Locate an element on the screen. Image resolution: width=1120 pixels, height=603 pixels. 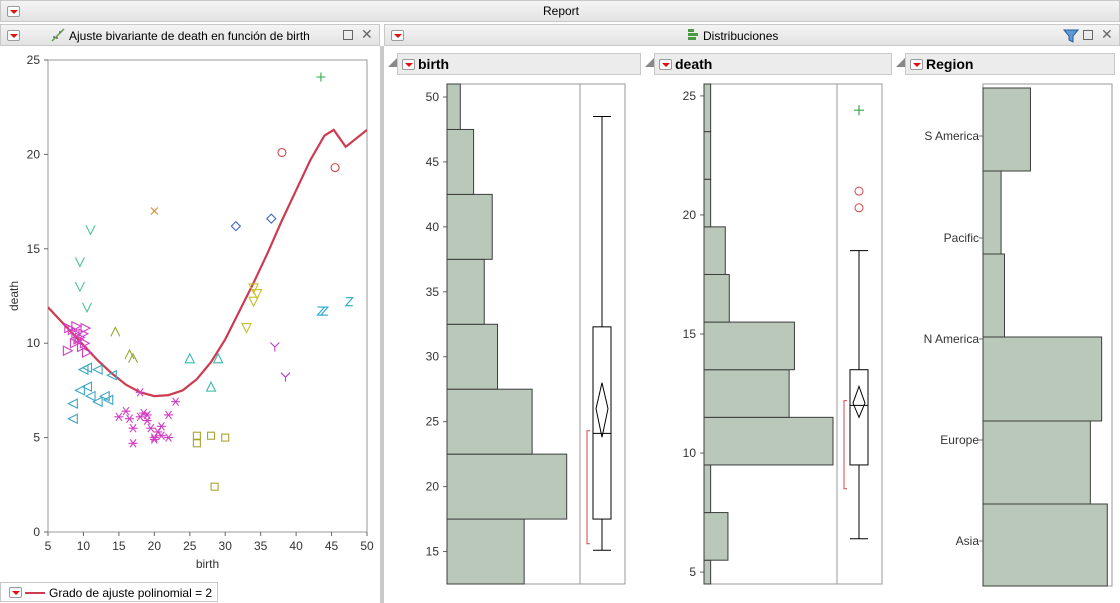
x-tick-label: 40 is located at coordinates (296, 546).